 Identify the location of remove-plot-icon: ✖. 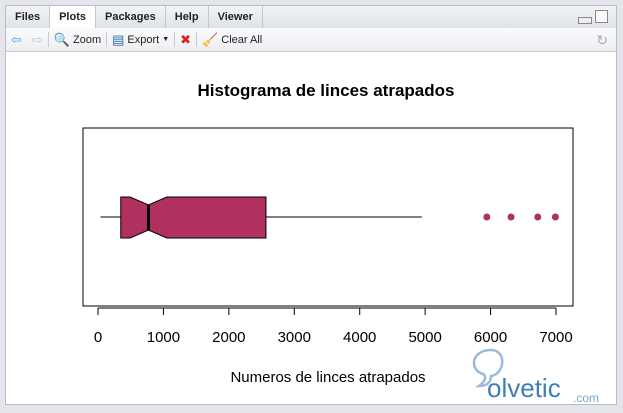
(186, 39).